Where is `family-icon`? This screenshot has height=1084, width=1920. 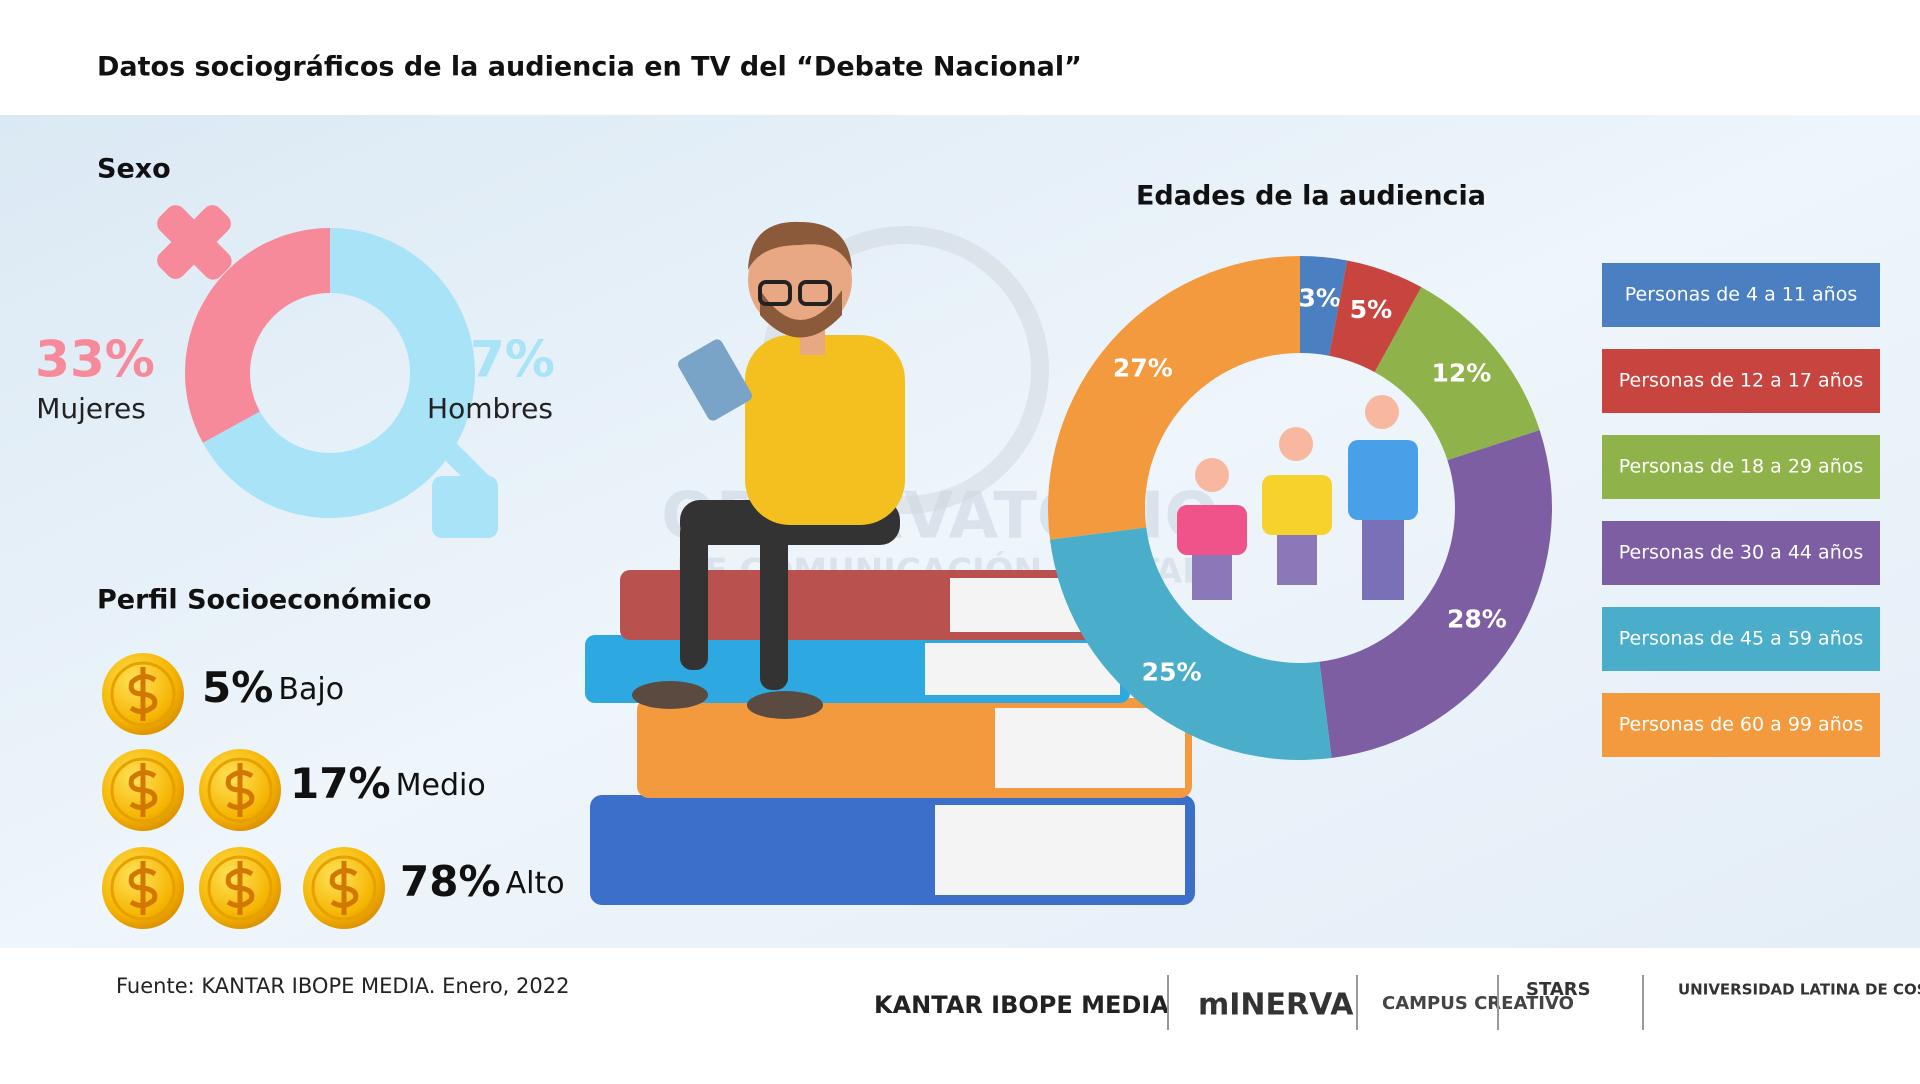 family-icon is located at coordinates (1297, 497).